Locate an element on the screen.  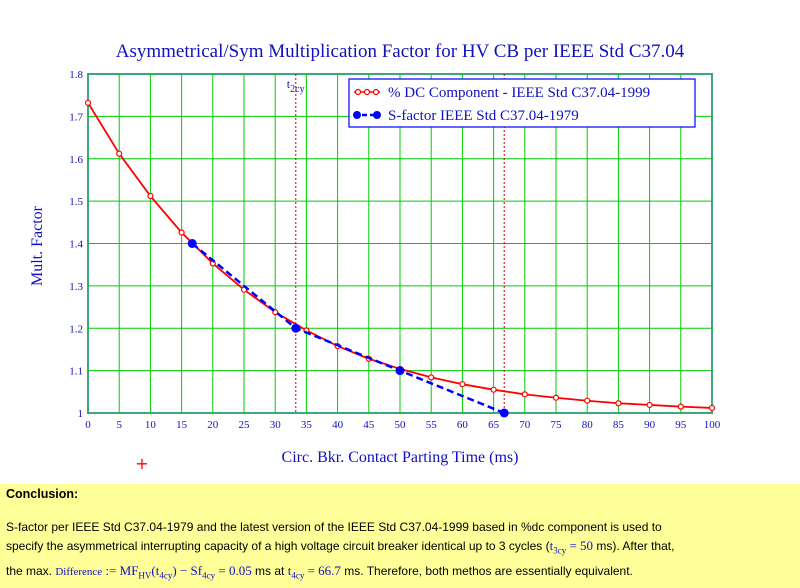
x-tick-label: 10 is located at coordinates (151, 425).